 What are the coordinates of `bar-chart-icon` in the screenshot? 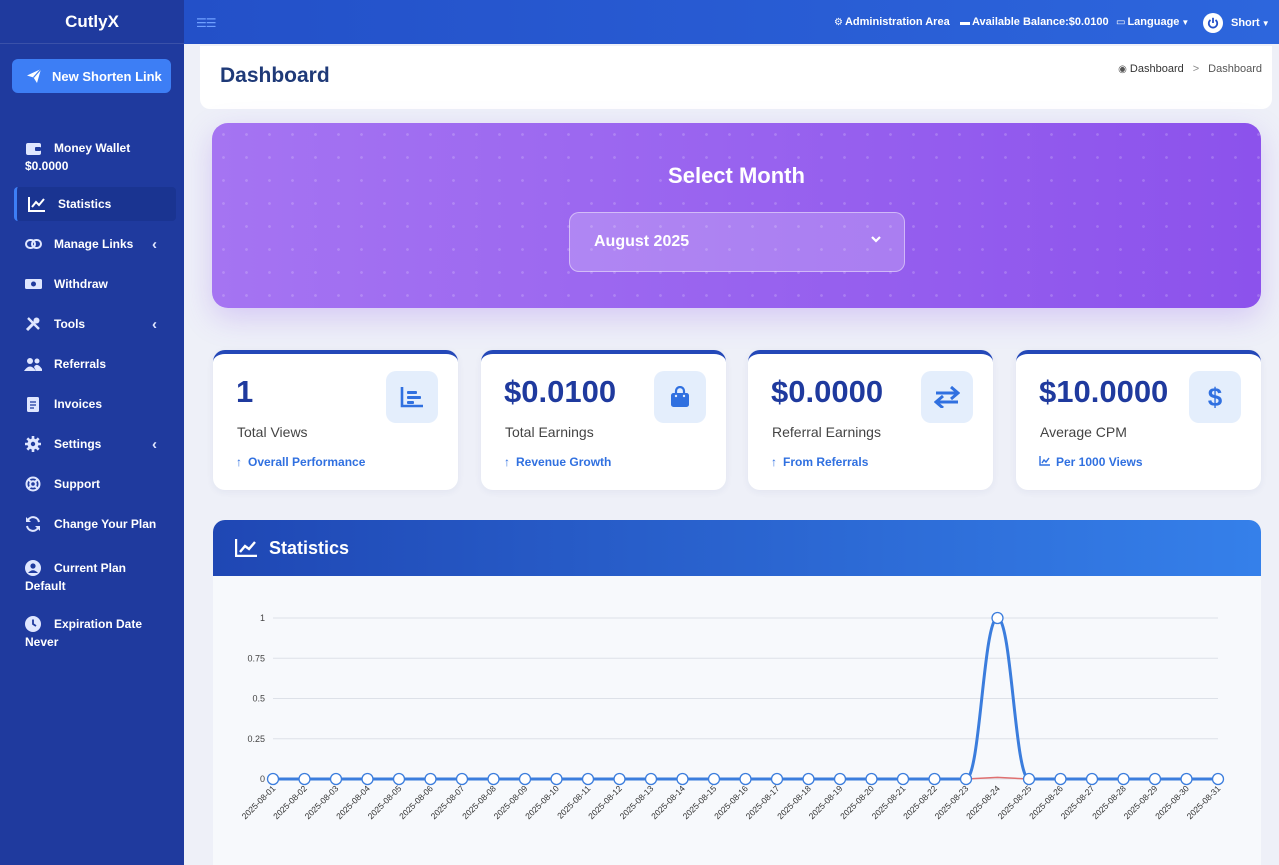 It's located at (412, 397).